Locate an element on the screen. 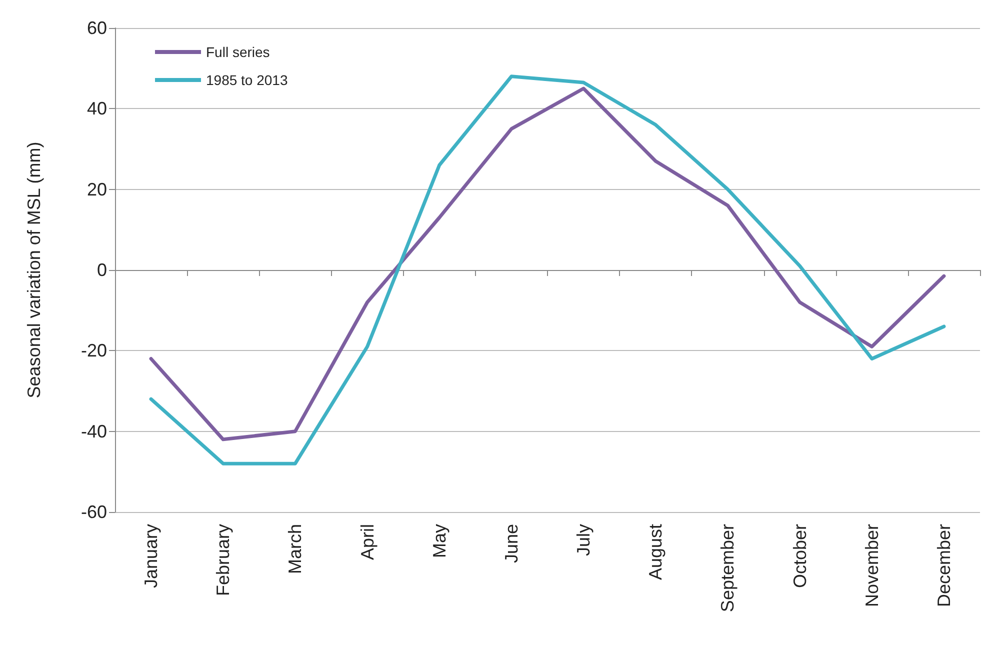 Image resolution: width=988 pixels, height=670 pixels. y-tick-label: 60 is located at coordinates (96, 28).